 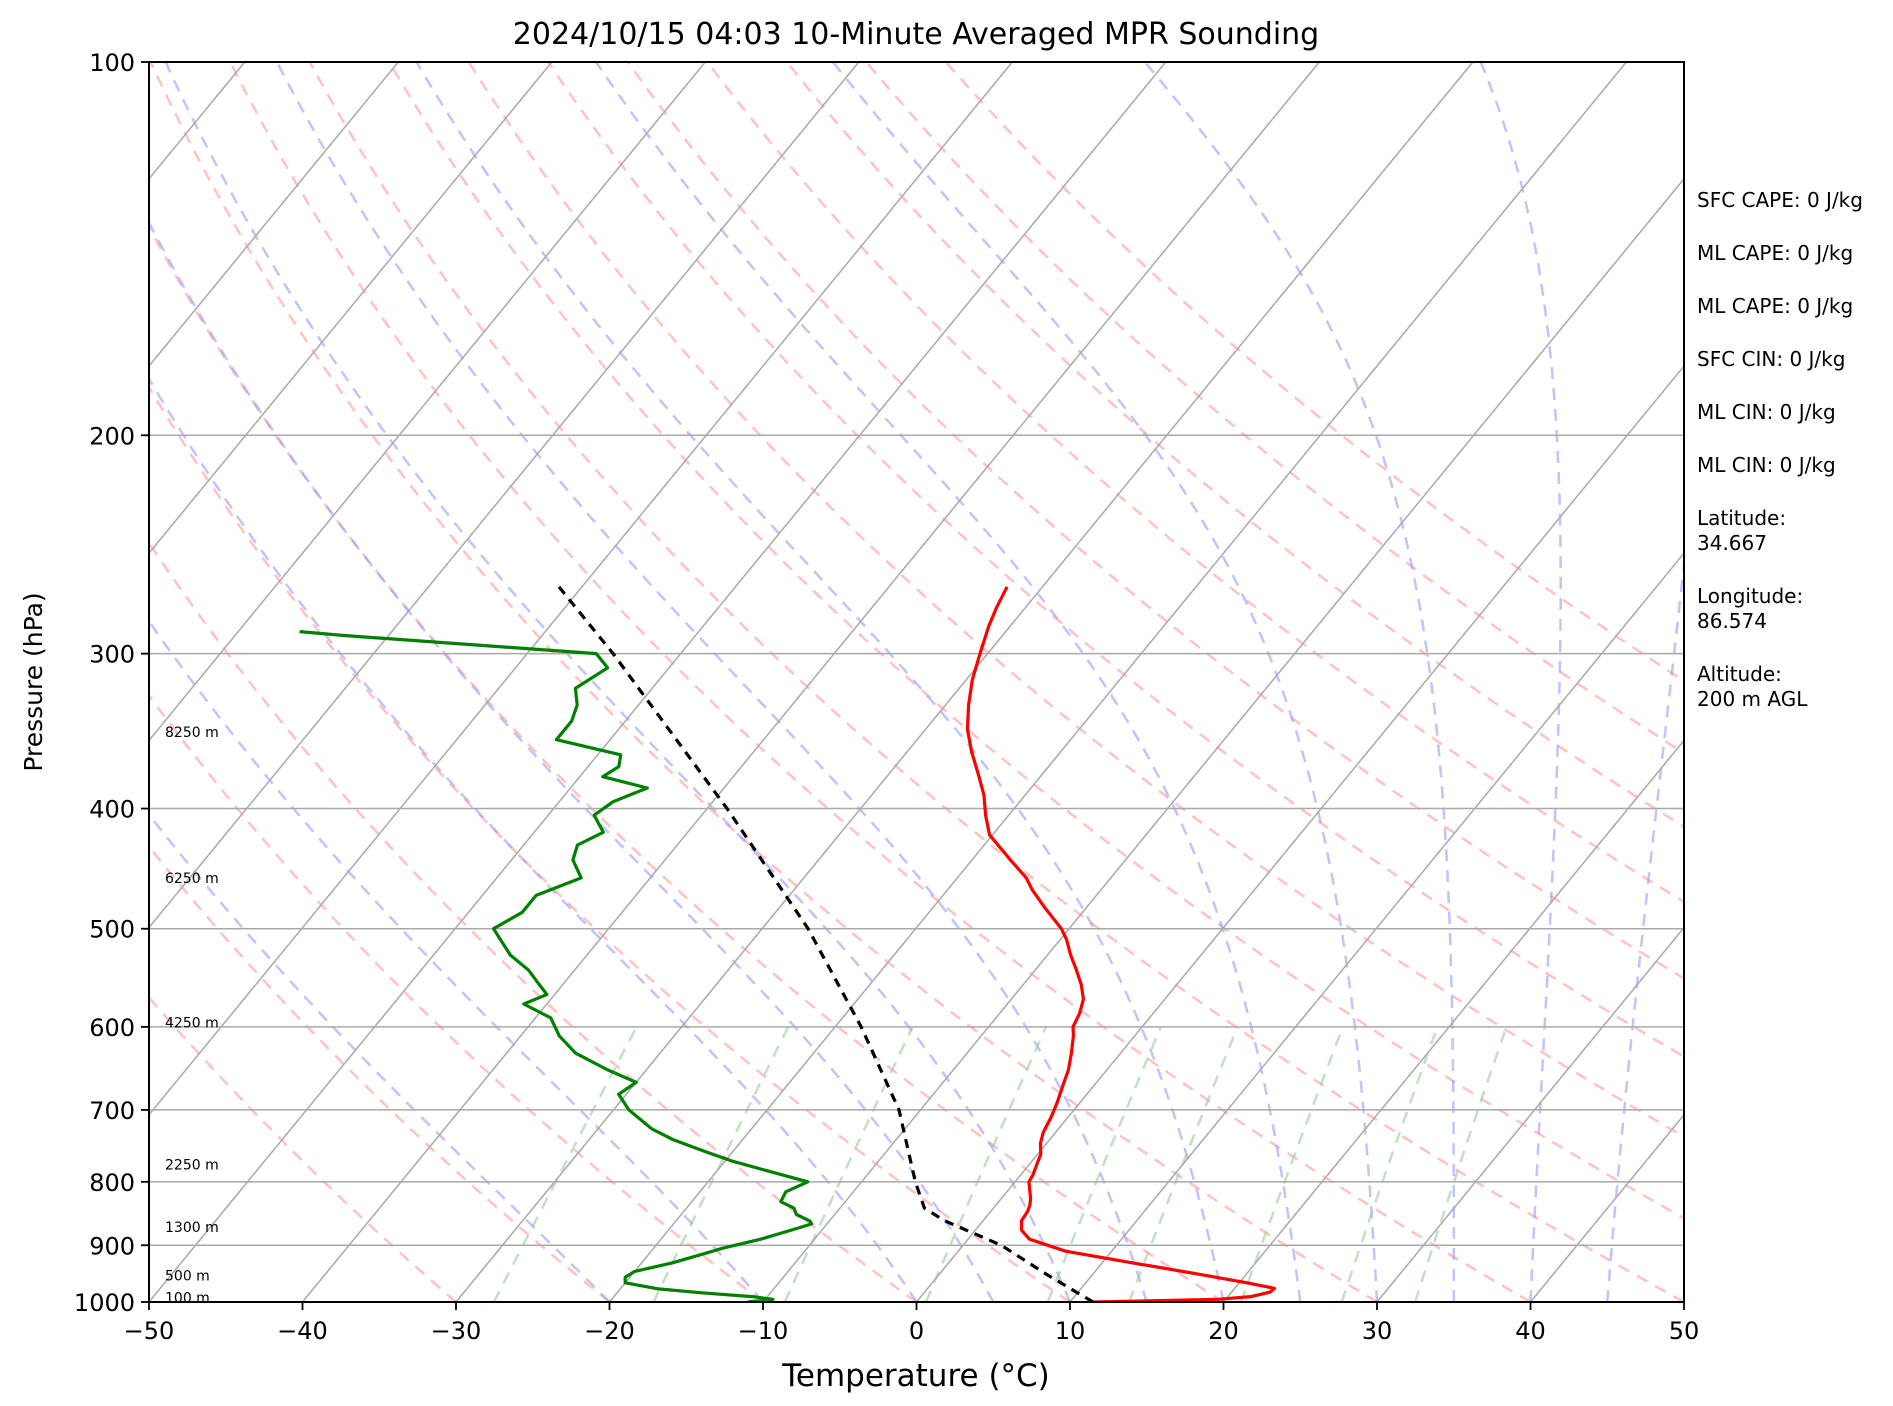 I want to click on y-tick-label: 100, so click(x=112, y=63).